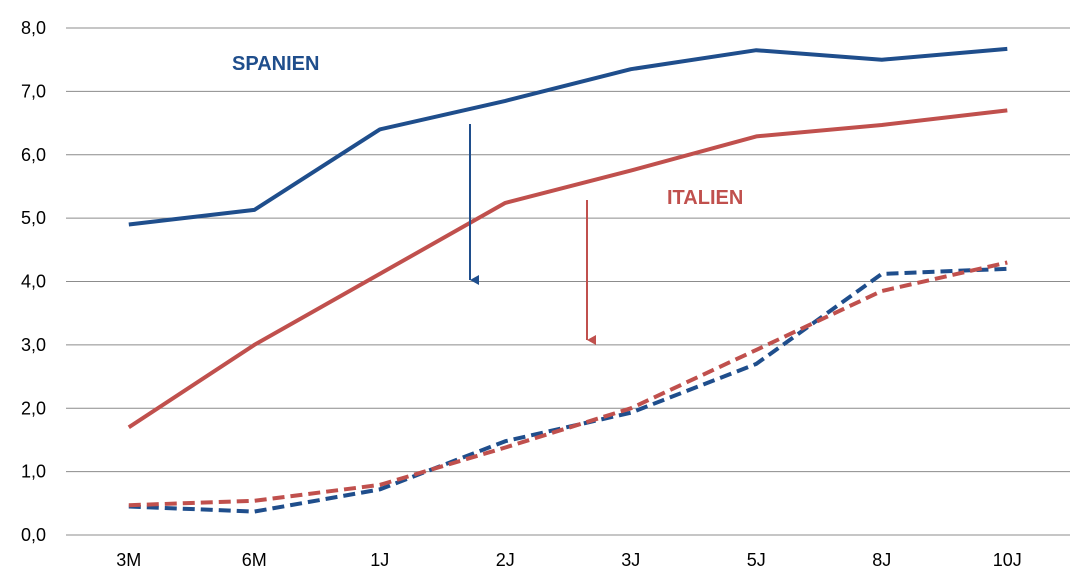  Describe the element at coordinates (505, 560) in the screenshot. I see `x-tick-label: 2J` at that location.